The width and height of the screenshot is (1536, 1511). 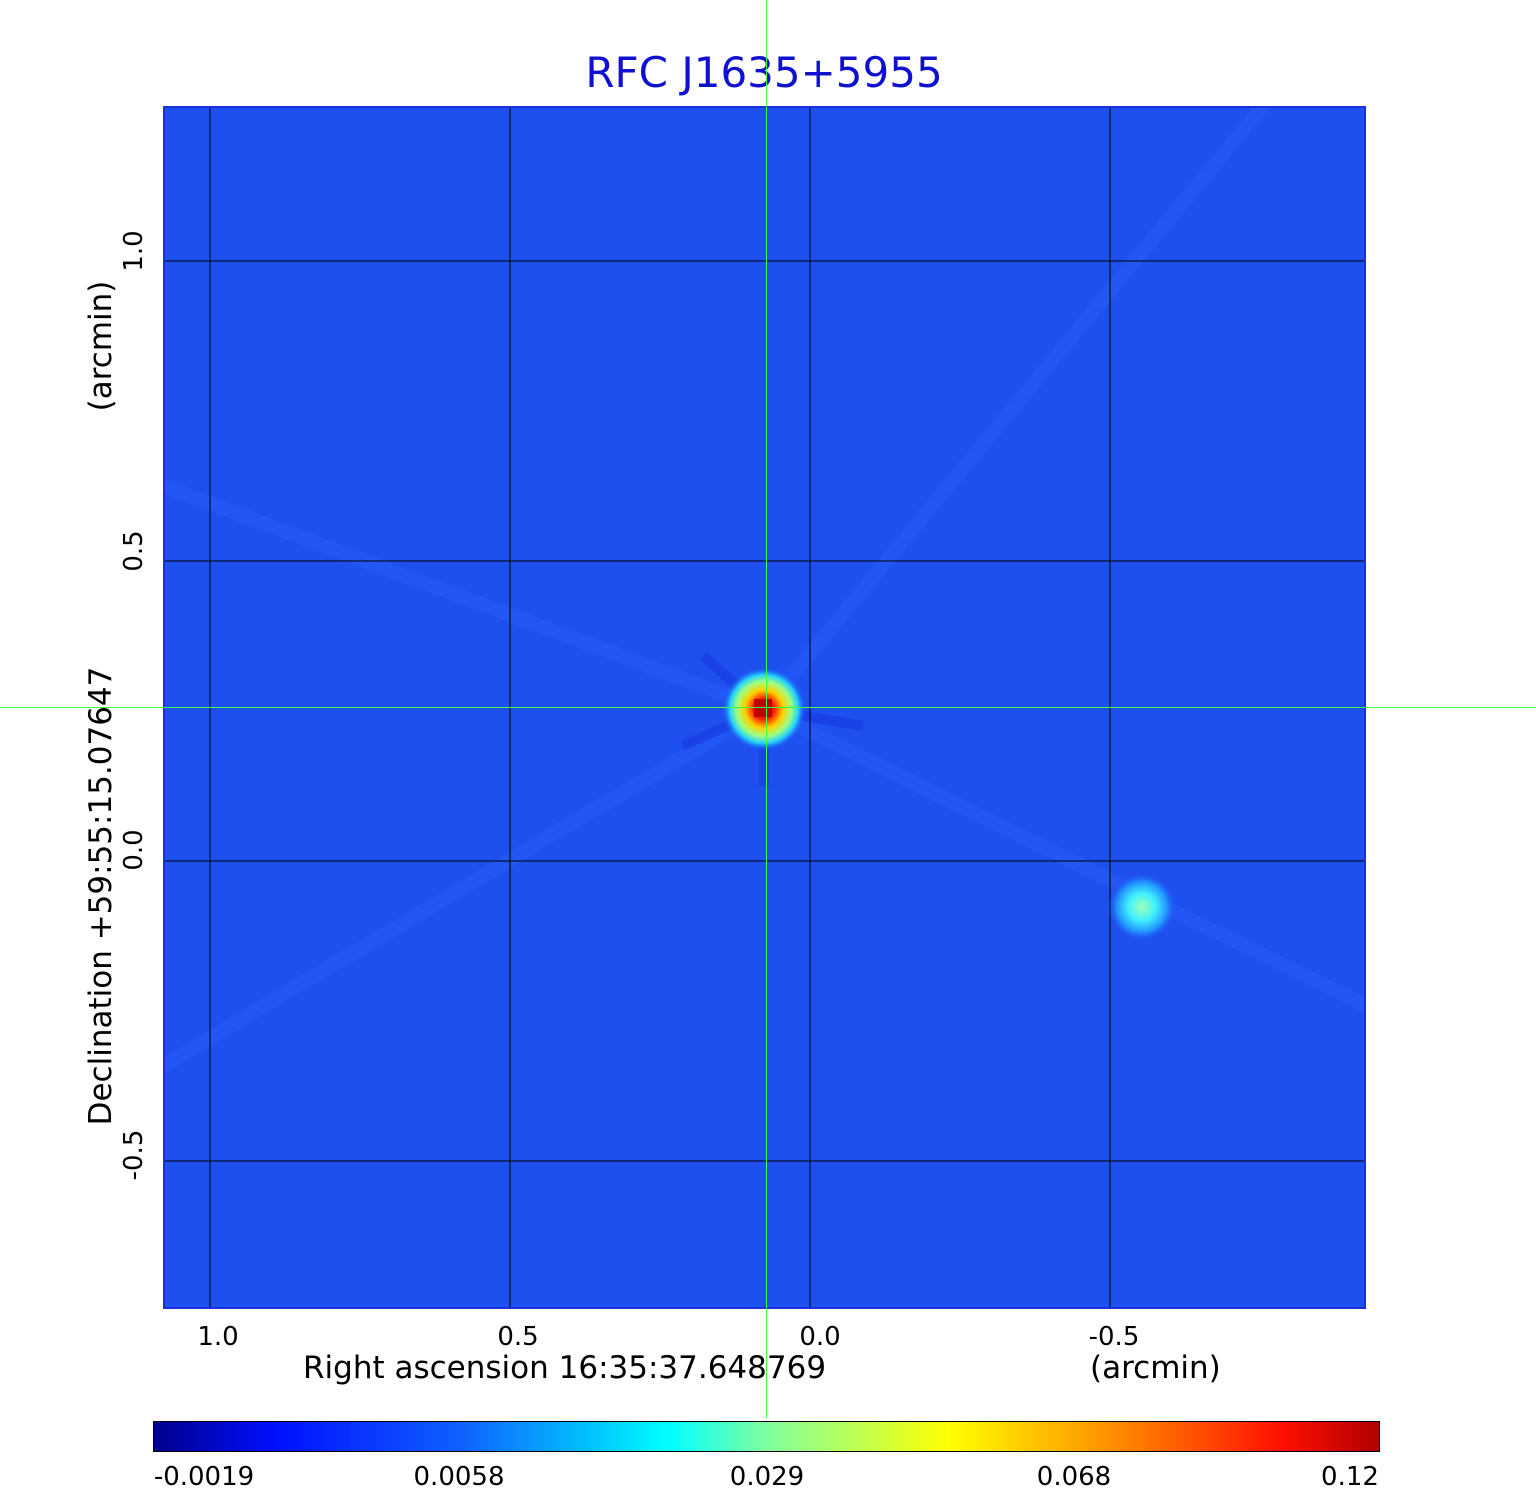 I want to click on x-tick-label: -0.5, so click(x=1114, y=1337).